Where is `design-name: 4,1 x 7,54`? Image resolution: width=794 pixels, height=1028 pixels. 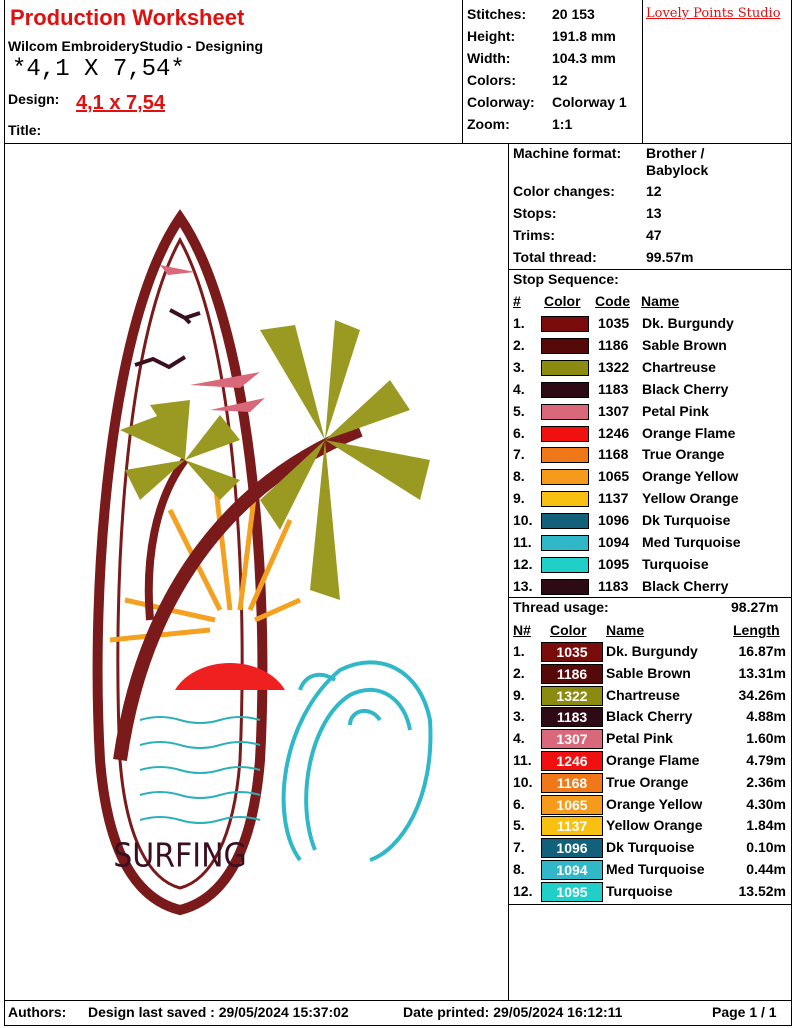 design-name: 4,1 x 7,54 is located at coordinates (120, 103).